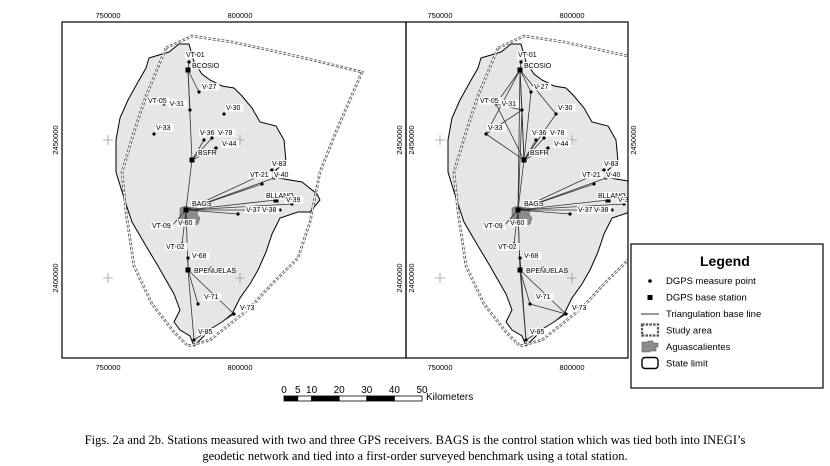 The width and height of the screenshot is (830, 466). I want to click on station-v-78: V-78, so click(555, 134).